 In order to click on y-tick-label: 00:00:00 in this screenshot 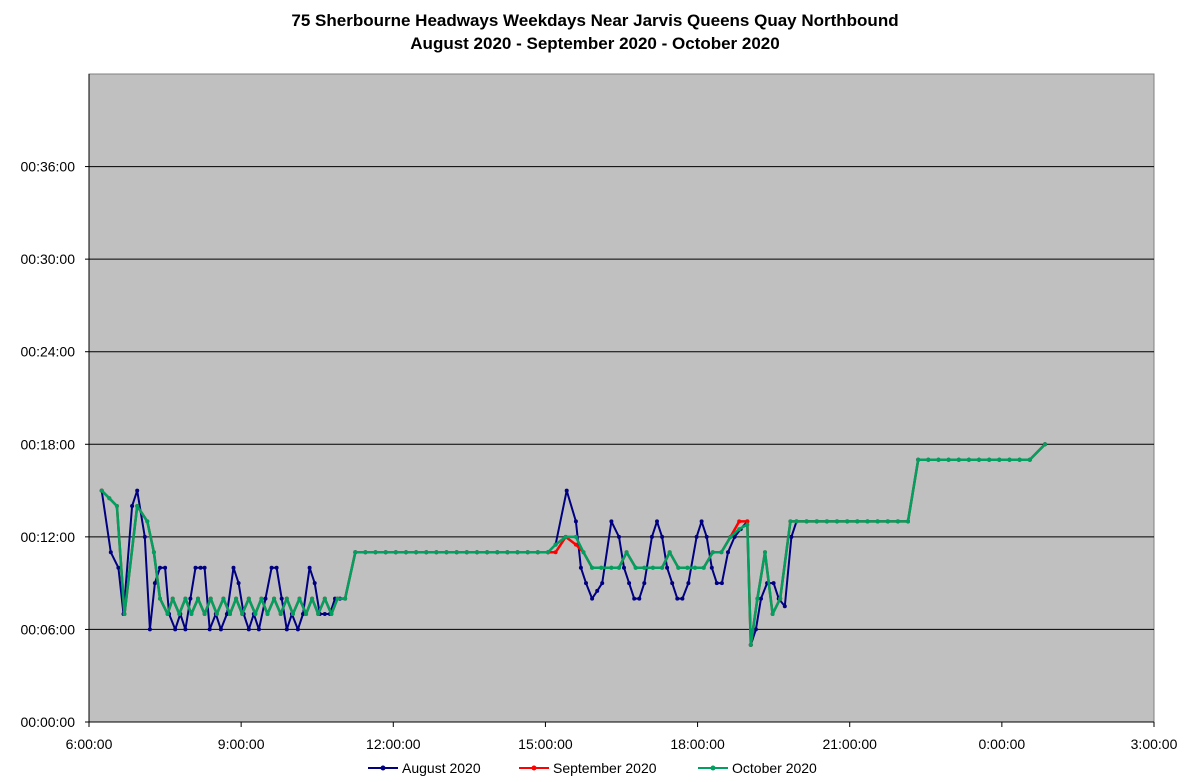, I will do `click(48, 722)`.